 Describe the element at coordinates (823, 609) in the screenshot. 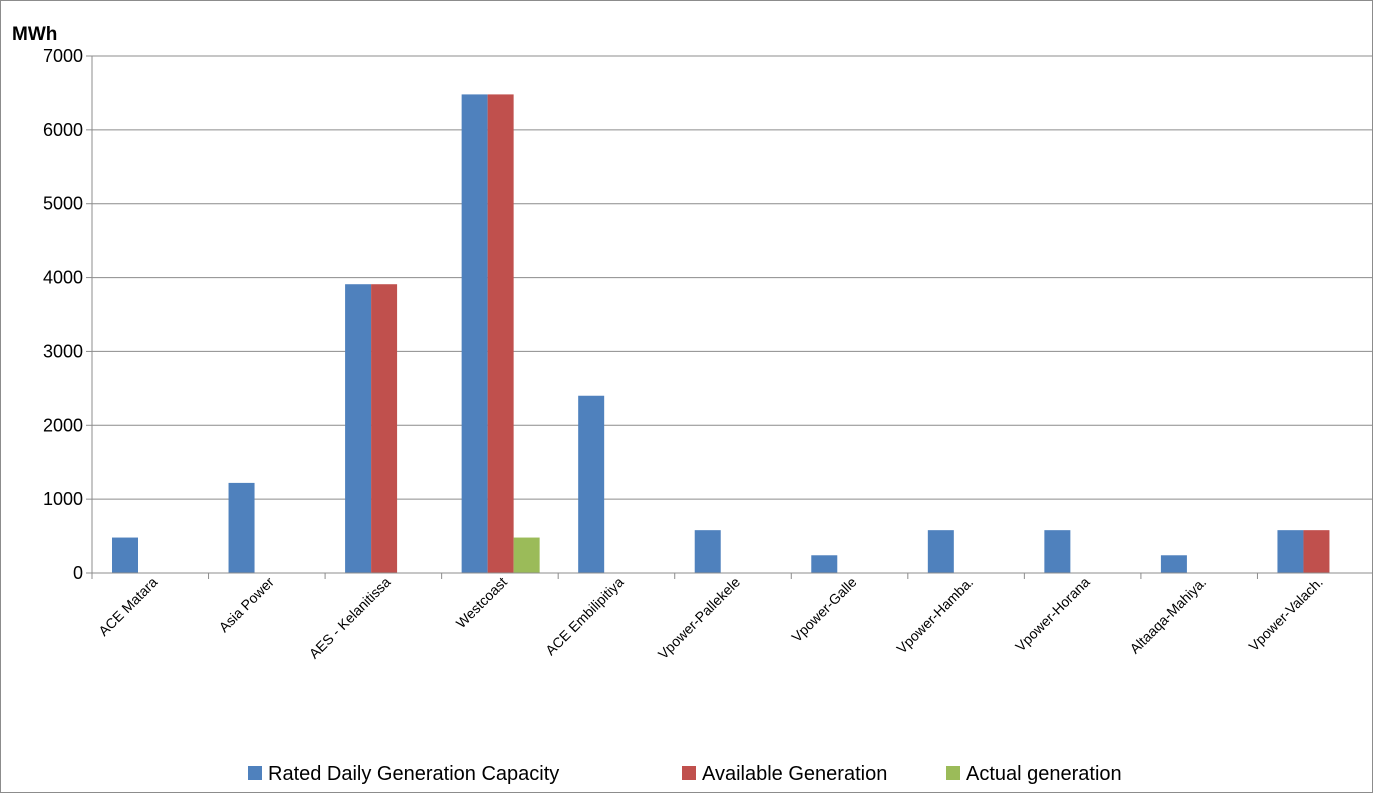

I see `x-tick-label: Vpower-Galle` at that location.